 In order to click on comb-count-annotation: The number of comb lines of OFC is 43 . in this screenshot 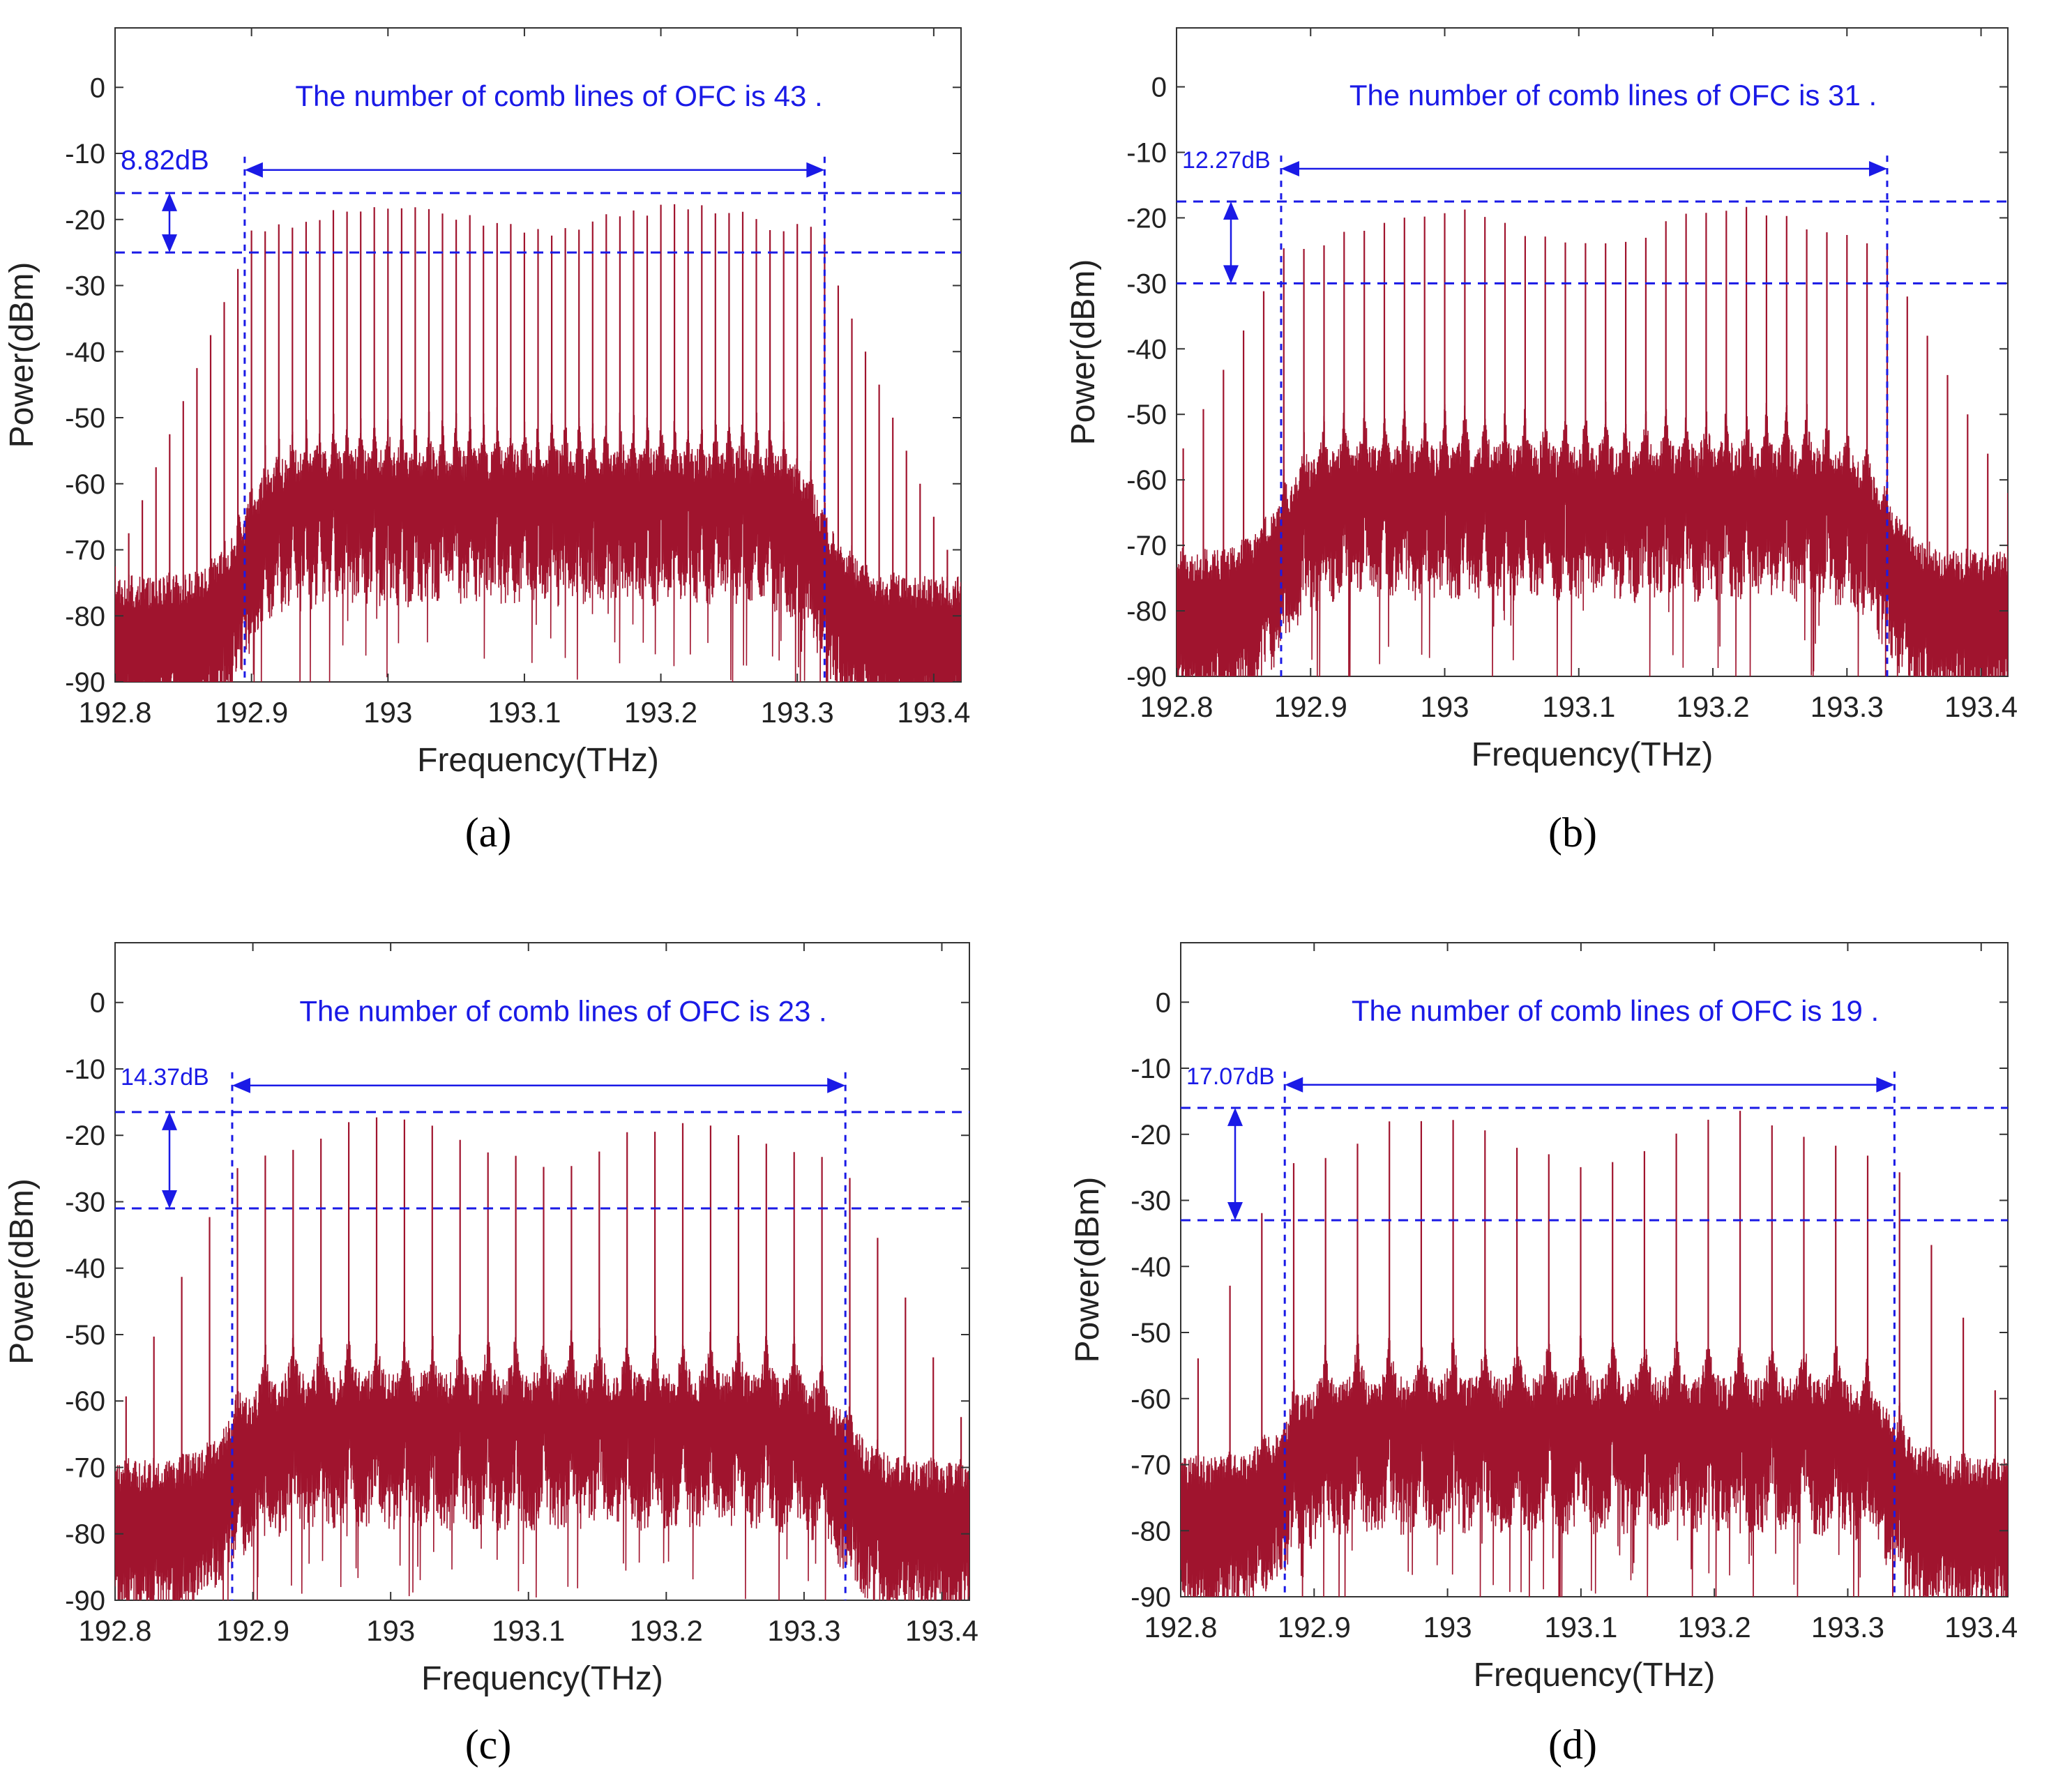, I will do `click(558, 96)`.